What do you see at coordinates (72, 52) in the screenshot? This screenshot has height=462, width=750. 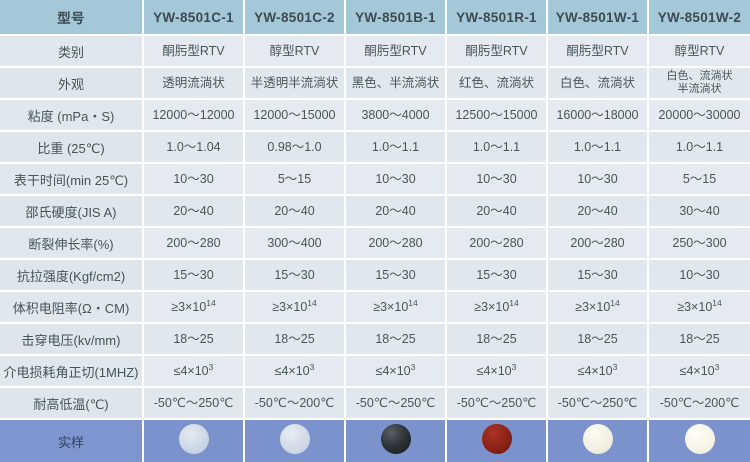 I see `row-label: 类别` at bounding box center [72, 52].